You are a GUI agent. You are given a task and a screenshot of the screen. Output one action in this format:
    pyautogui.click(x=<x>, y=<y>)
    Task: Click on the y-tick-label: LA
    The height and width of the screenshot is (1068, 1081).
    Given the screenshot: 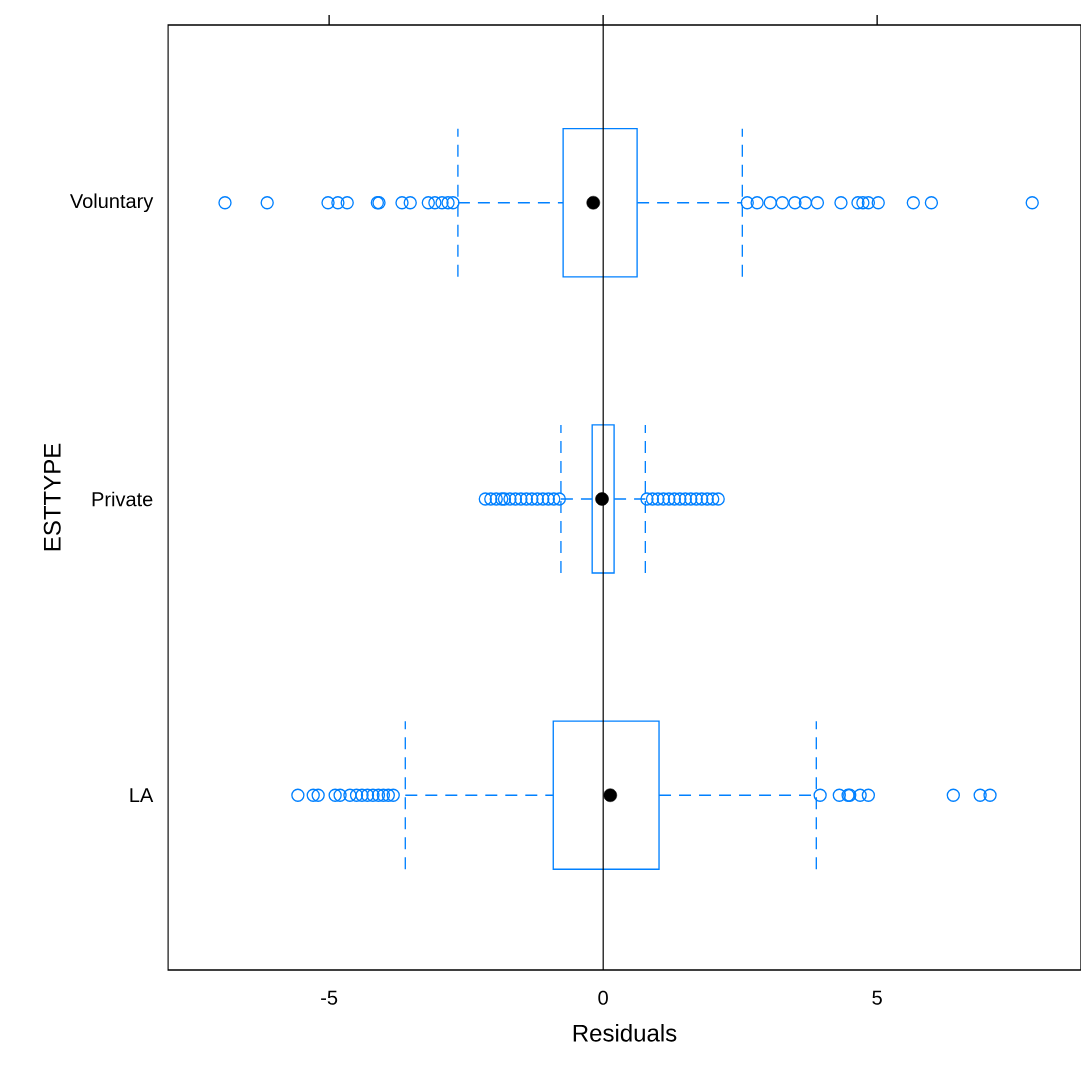 What is the action you would take?
    pyautogui.click(x=142, y=795)
    